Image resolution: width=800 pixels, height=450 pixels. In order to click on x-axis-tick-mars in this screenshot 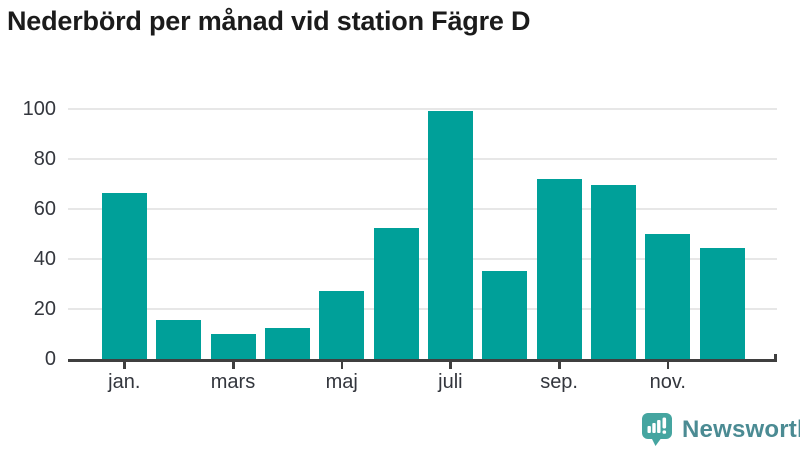, I will do `click(233, 365)`.